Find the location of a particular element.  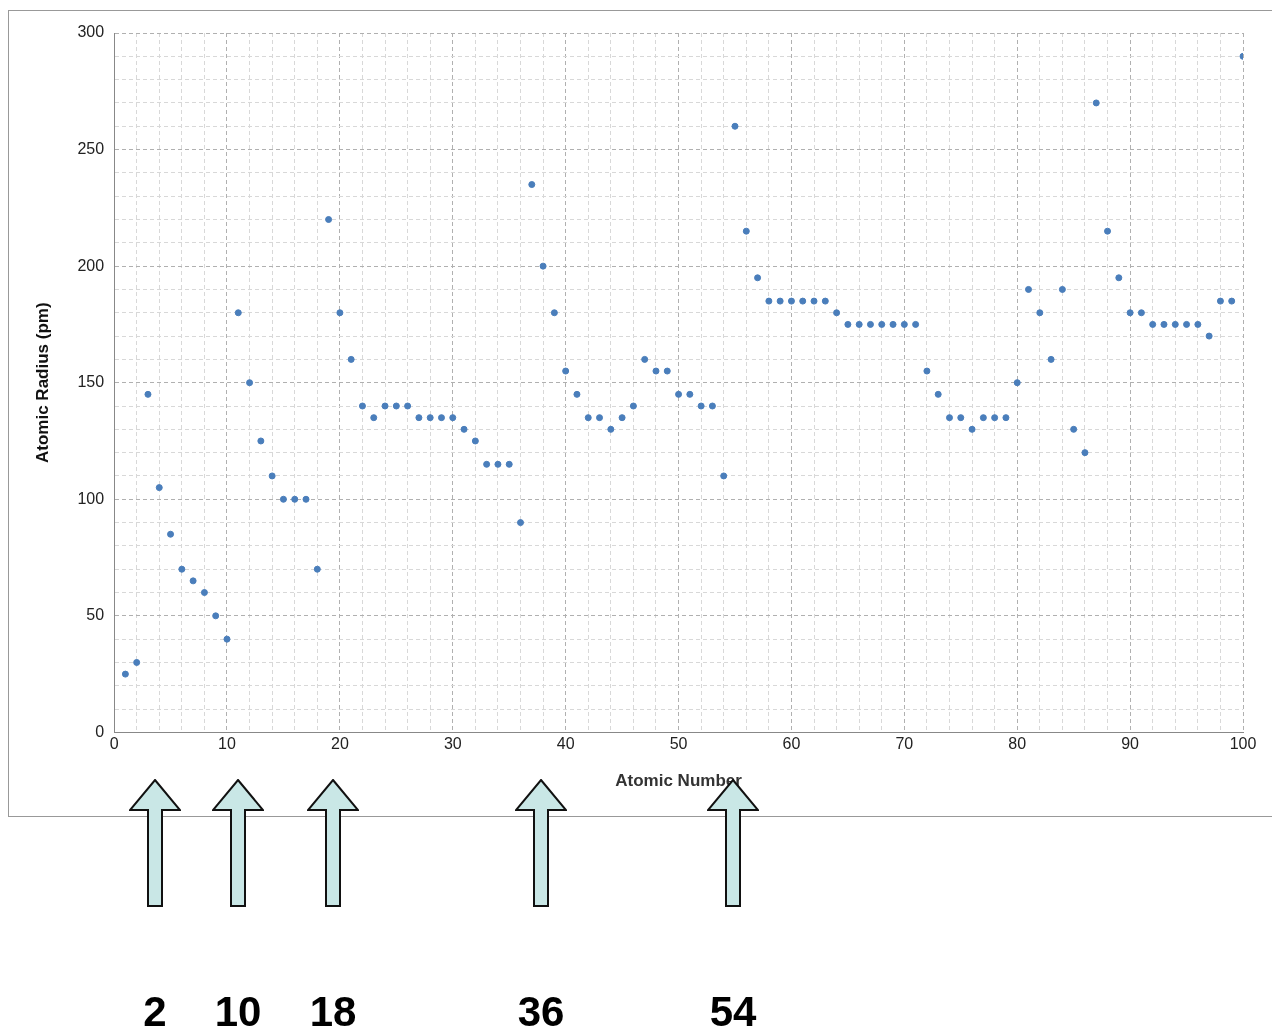

y-tick-label: 0 is located at coordinates (100, 731).